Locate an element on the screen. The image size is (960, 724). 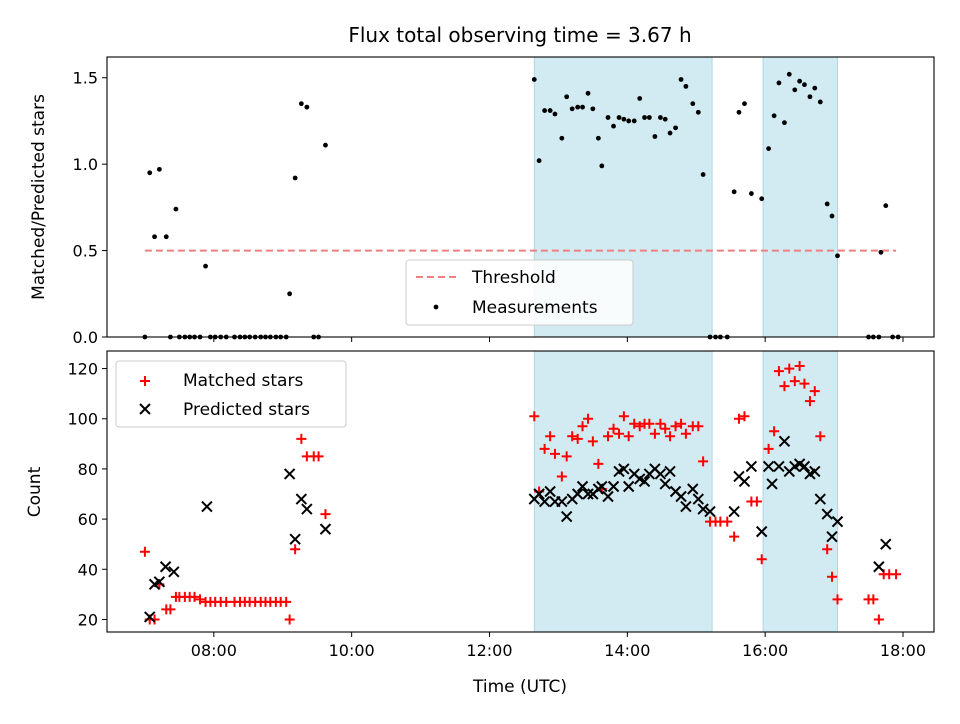
legend-matched-swatch is located at coordinates (145, 381).